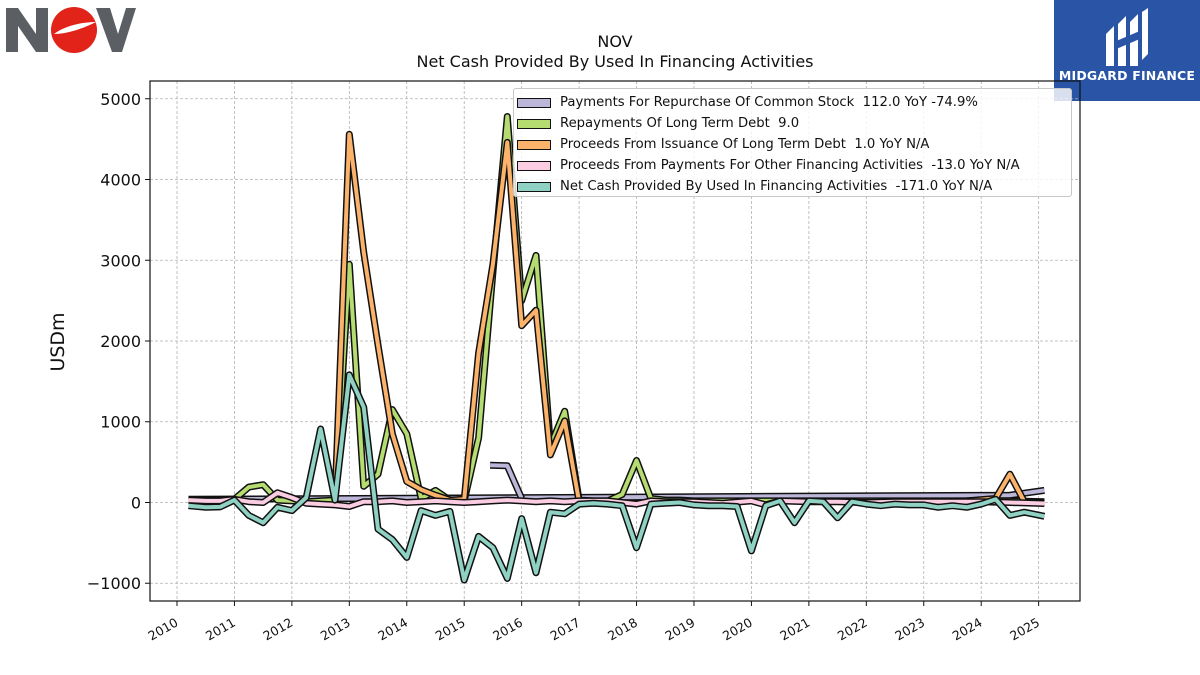 The image size is (1200, 675). I want to click on x-tick-label: 2023, so click(909, 629).